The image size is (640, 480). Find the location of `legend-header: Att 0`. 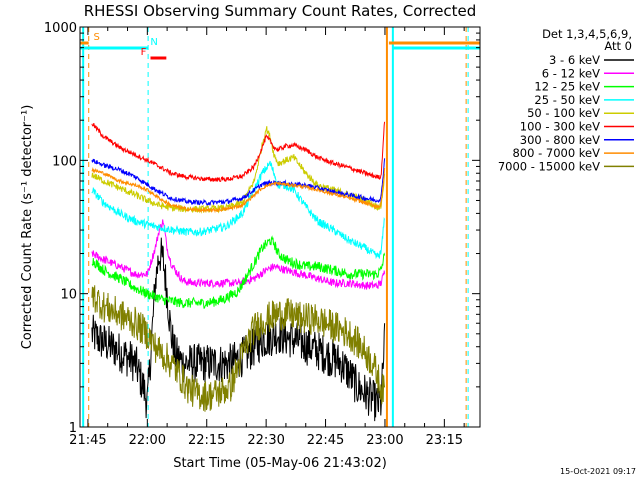

legend-header: Att 0 is located at coordinates (618, 46).